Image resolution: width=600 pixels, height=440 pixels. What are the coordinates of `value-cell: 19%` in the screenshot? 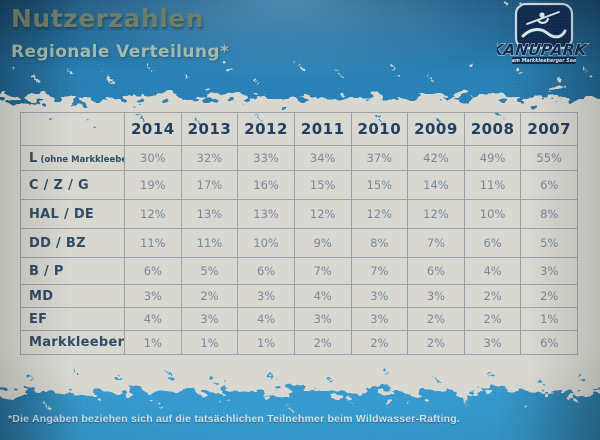 It's located at (153, 185).